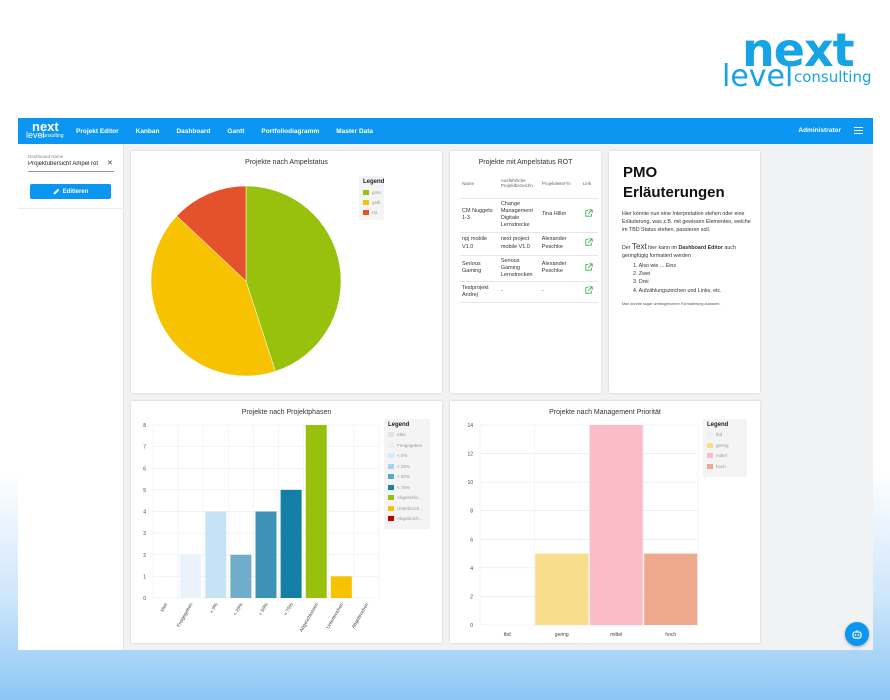 This screenshot has height=700, width=890. What do you see at coordinates (583, 530) in the screenshot?
I see `priority-bar-chart: 0 2 4 6 8 10 12 14 tbd gering mittel hoch` at bounding box center [583, 530].